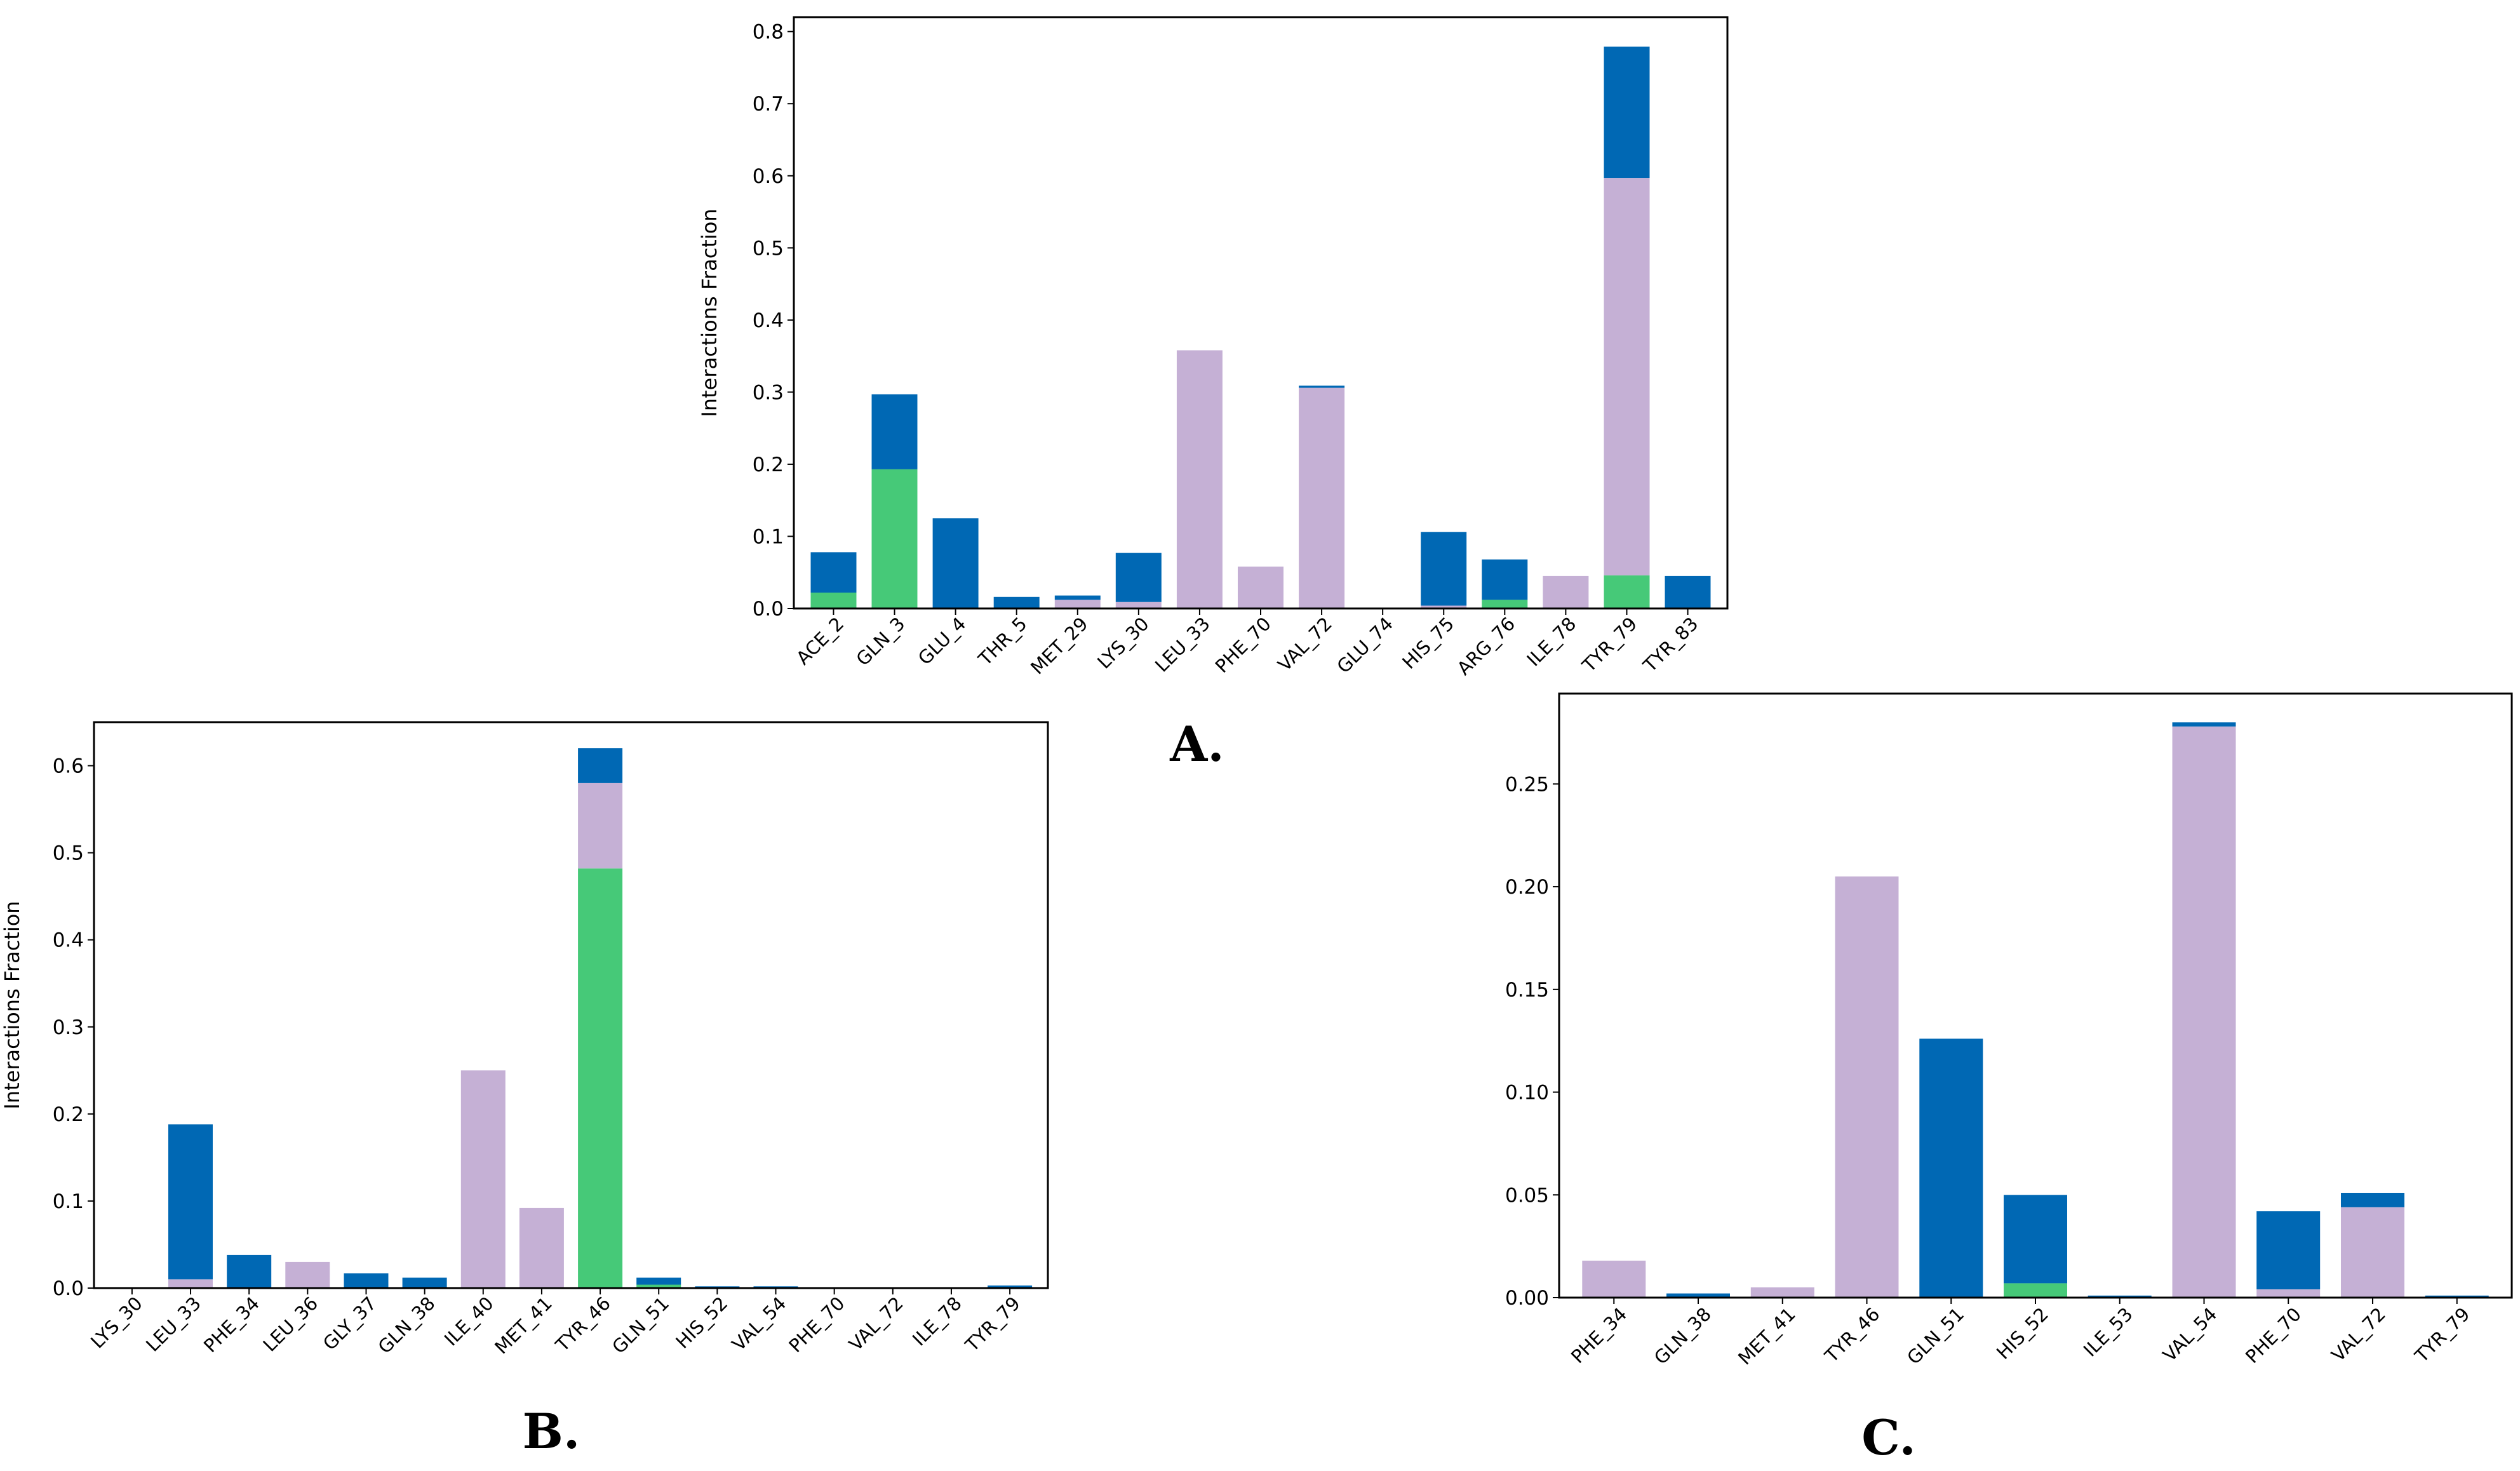 The width and height of the screenshot is (2520, 1471). What do you see at coordinates (12, 1005) in the screenshot?
I see `panel-b-y-axis-title: Interactions Fraction` at bounding box center [12, 1005].